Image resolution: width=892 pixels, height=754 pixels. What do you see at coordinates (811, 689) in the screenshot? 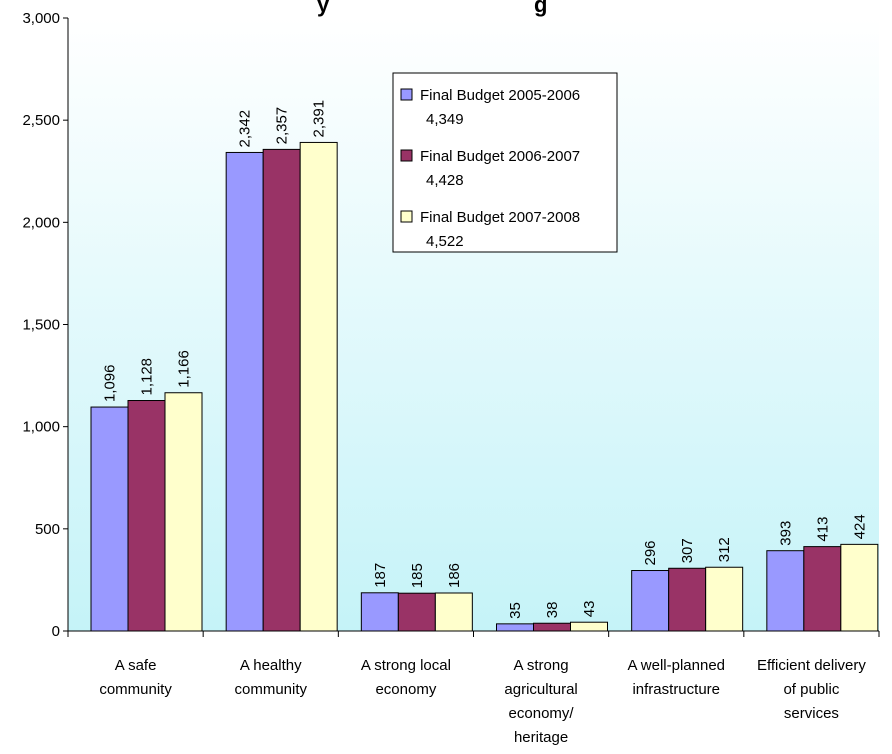
I see `category-label: of public` at bounding box center [811, 689].